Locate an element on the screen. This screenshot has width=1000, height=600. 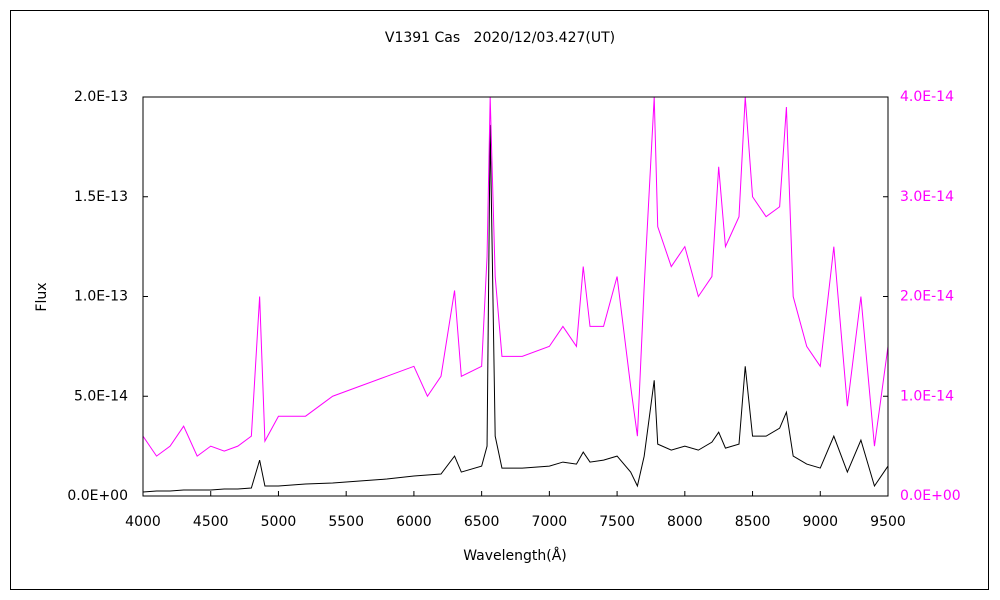
chart-title: V1391 Cas 2020/12/03.427(UT) is located at coordinates (500, 38).